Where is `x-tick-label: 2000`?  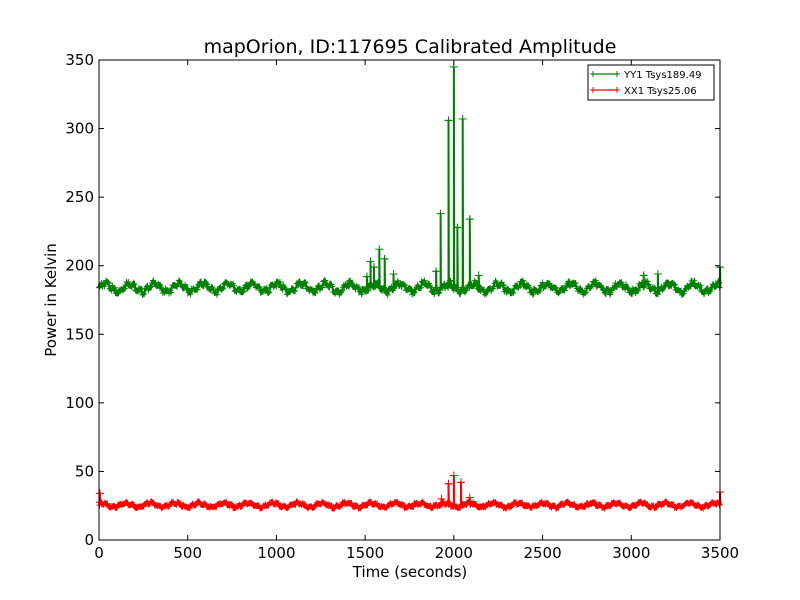 x-tick-label: 2000 is located at coordinates (454, 553).